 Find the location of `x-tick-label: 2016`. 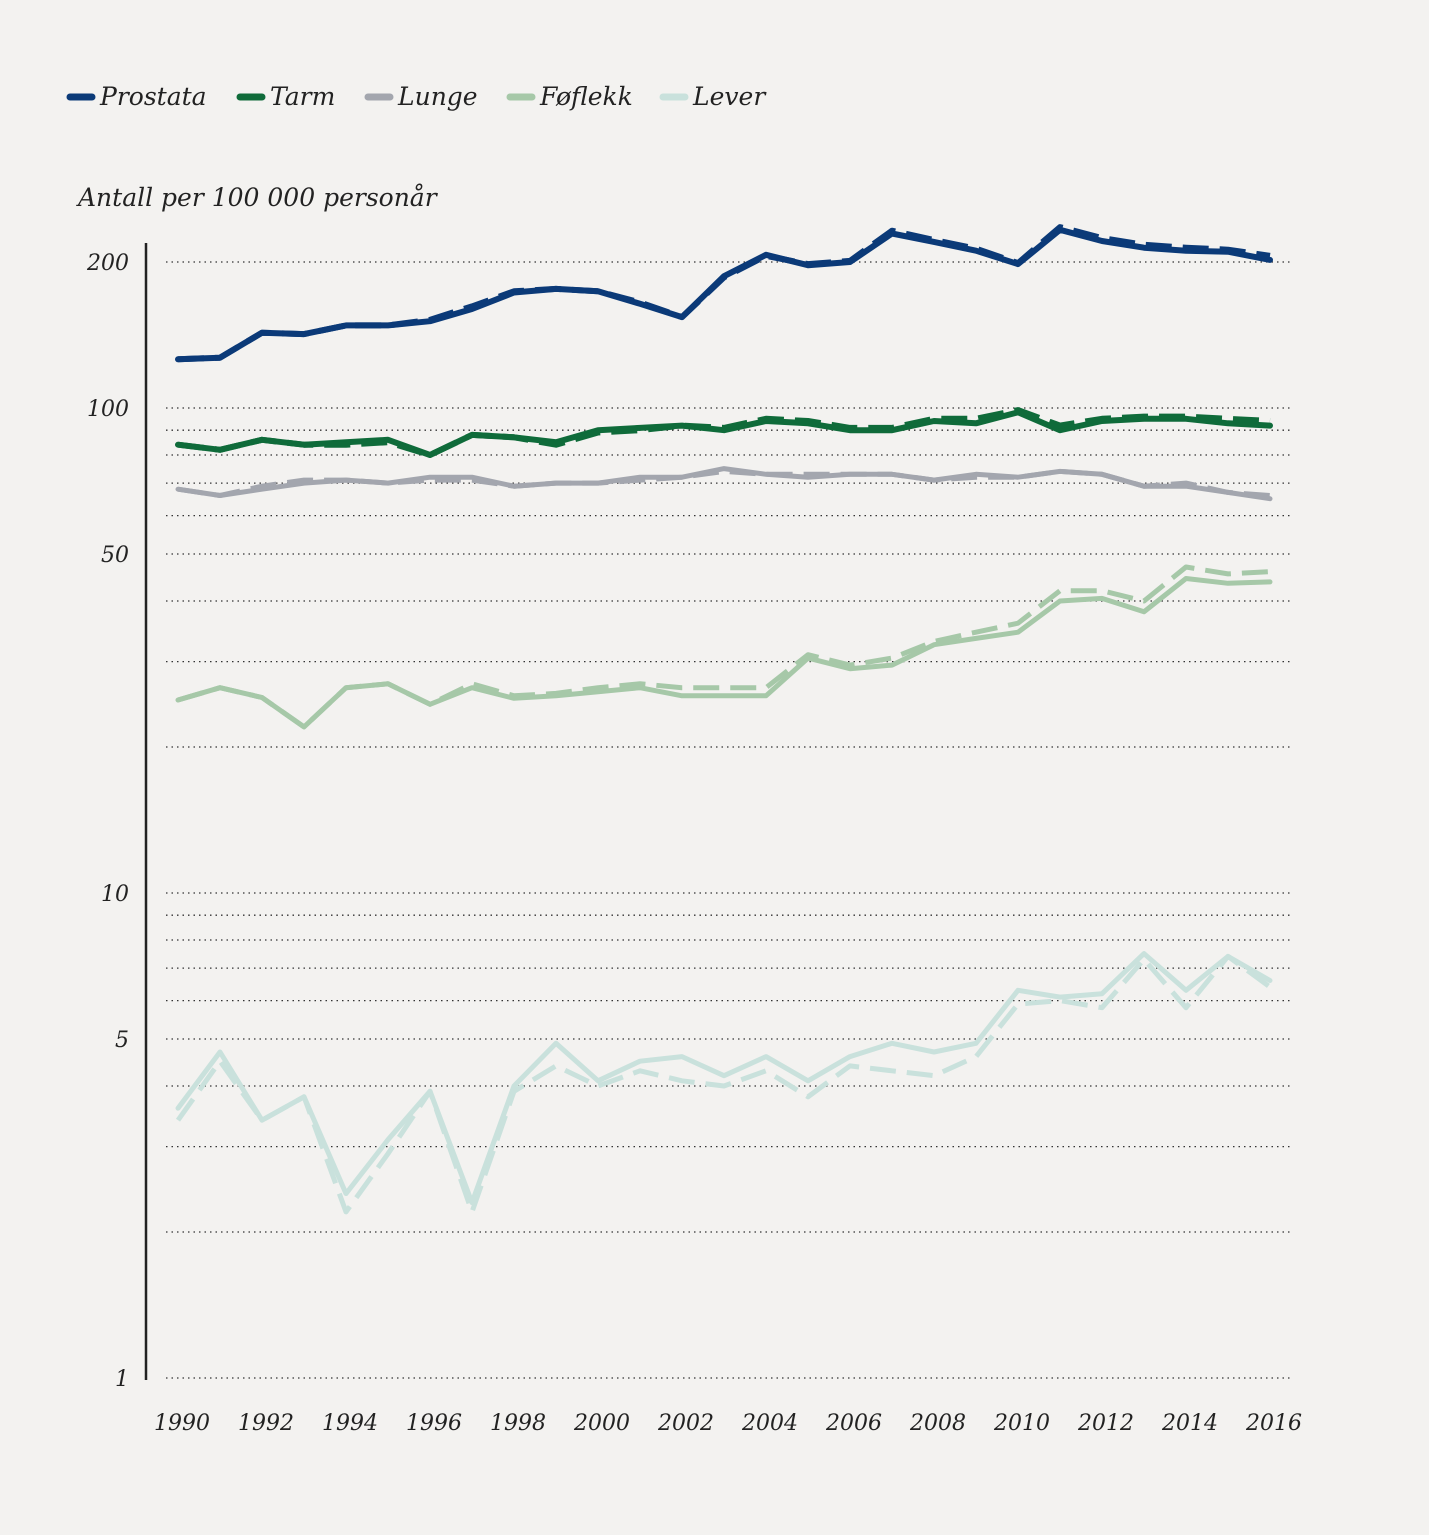

x-tick-label: 2016 is located at coordinates (1273, 1423).